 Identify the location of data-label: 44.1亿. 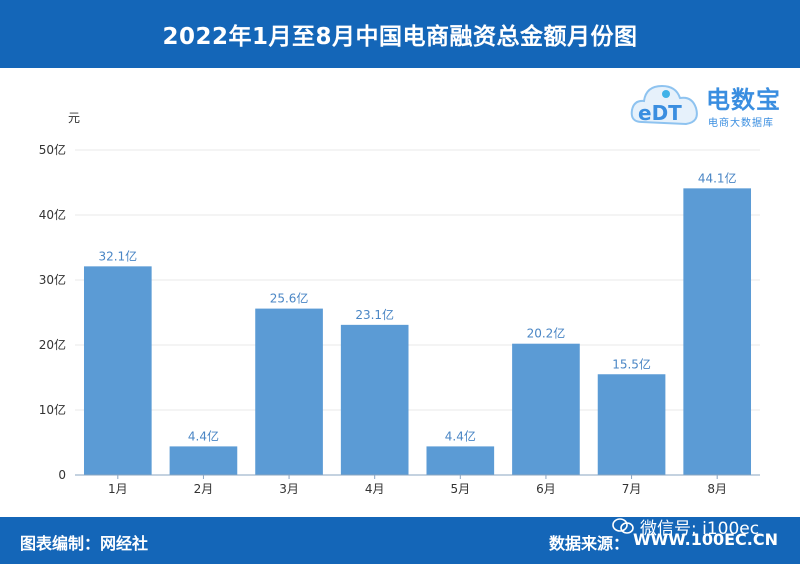
(717, 177).